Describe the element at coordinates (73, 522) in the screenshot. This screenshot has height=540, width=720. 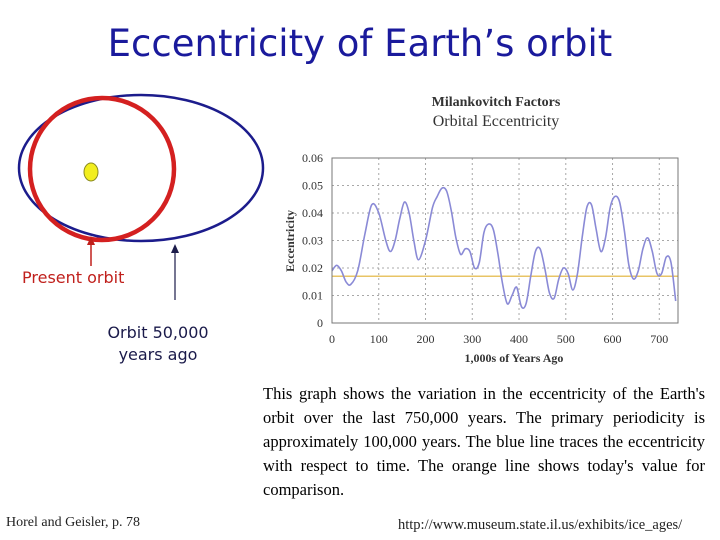
I see `citation: Horel and Geisler, p. 78` at that location.